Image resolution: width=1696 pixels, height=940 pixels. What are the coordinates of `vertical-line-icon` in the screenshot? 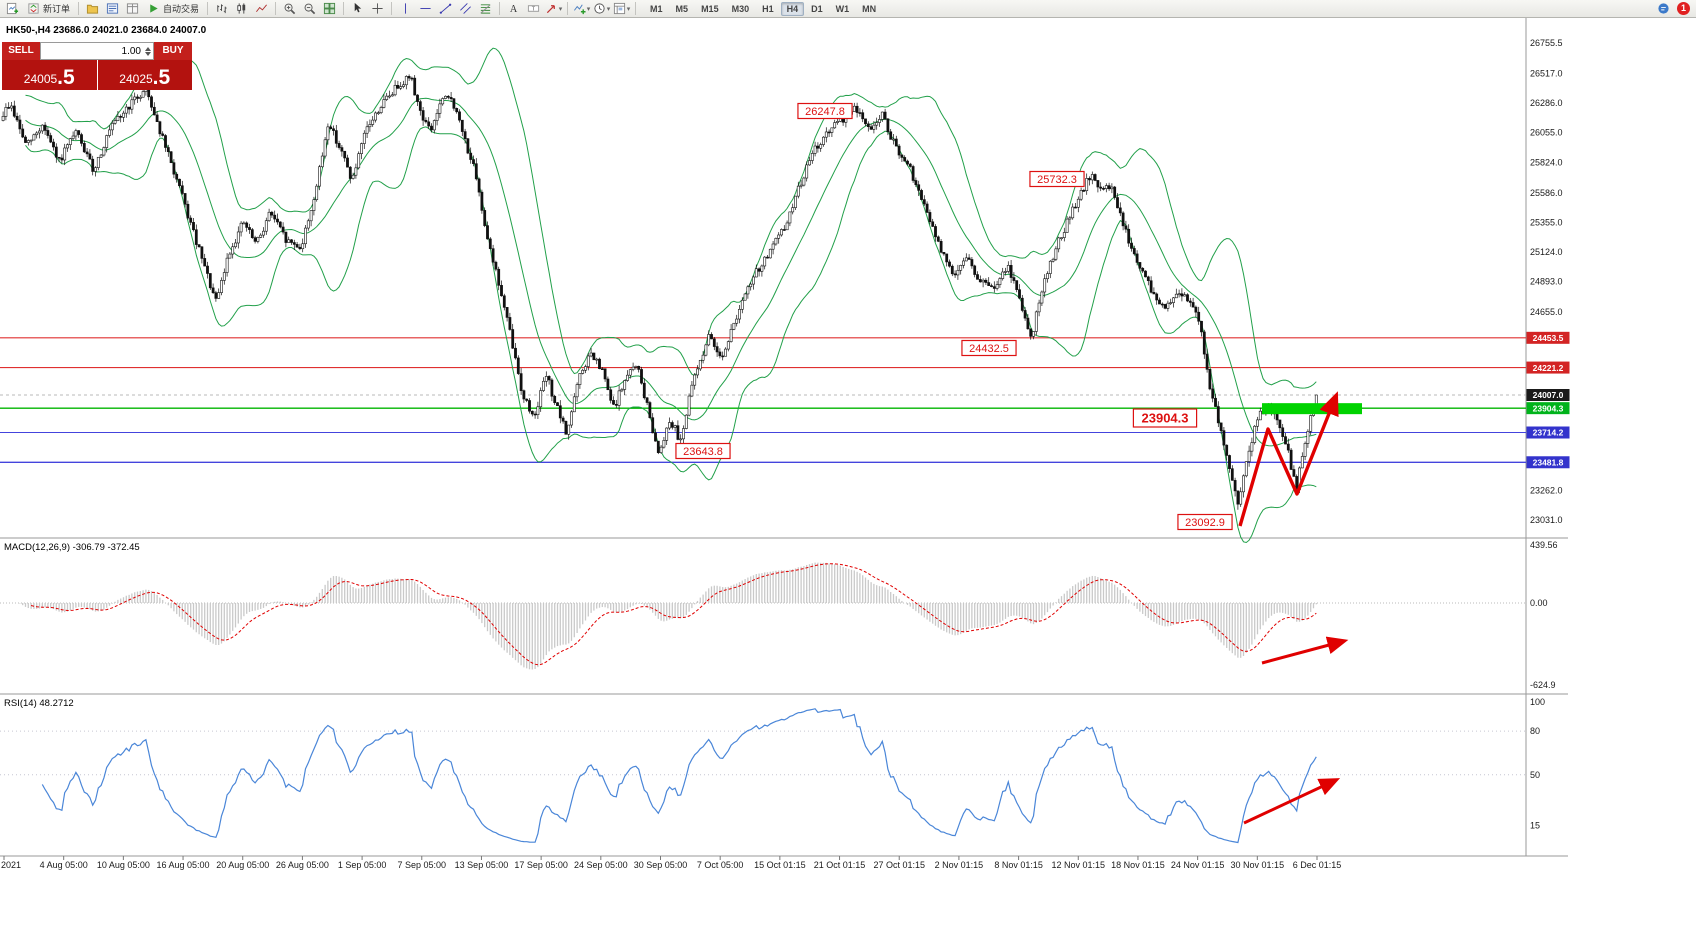 It's located at (405, 9).